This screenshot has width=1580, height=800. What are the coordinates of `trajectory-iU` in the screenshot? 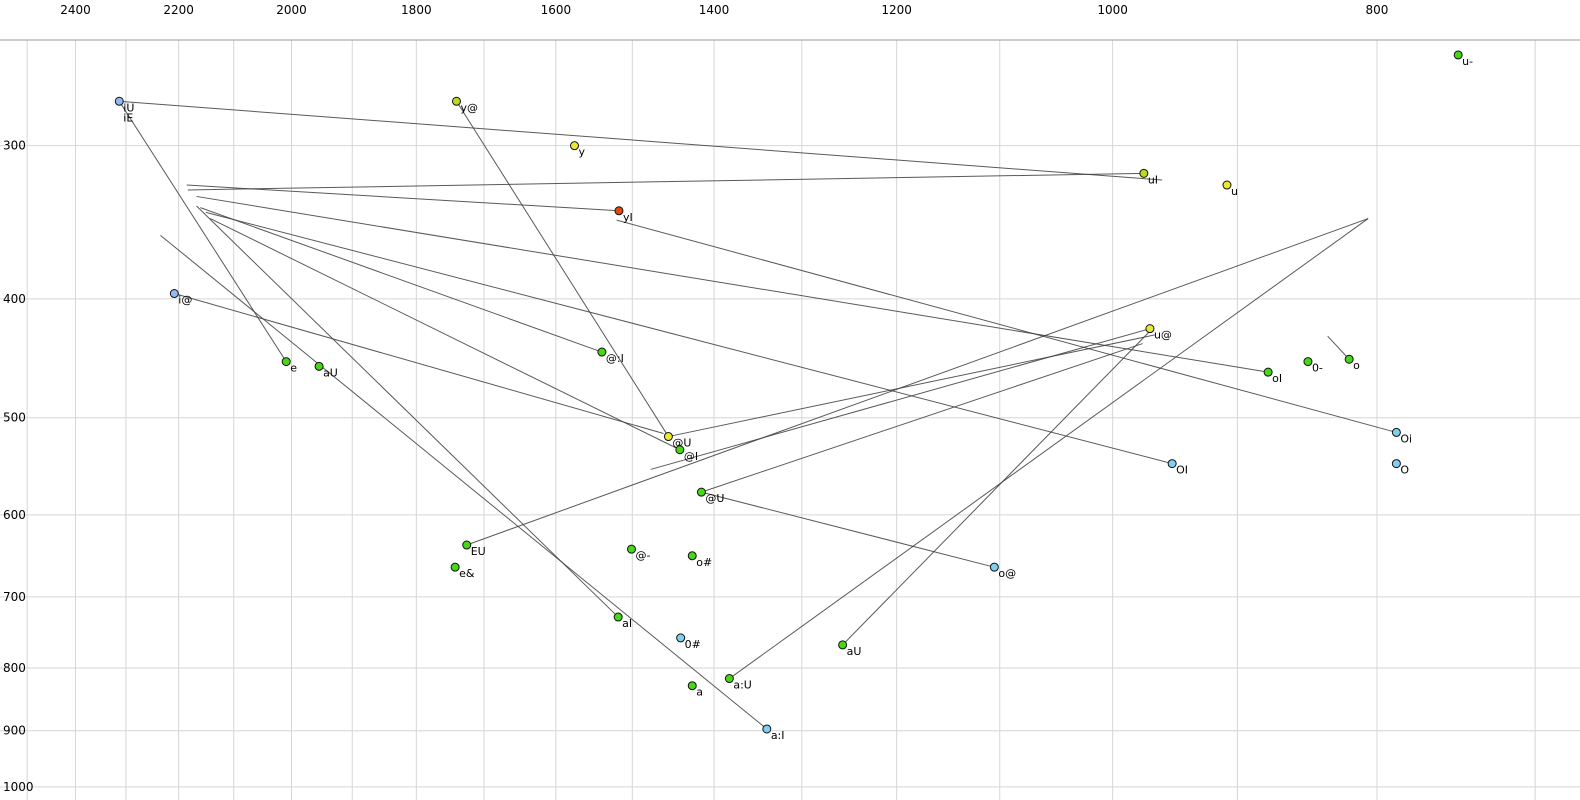 It's located at (641, 140).